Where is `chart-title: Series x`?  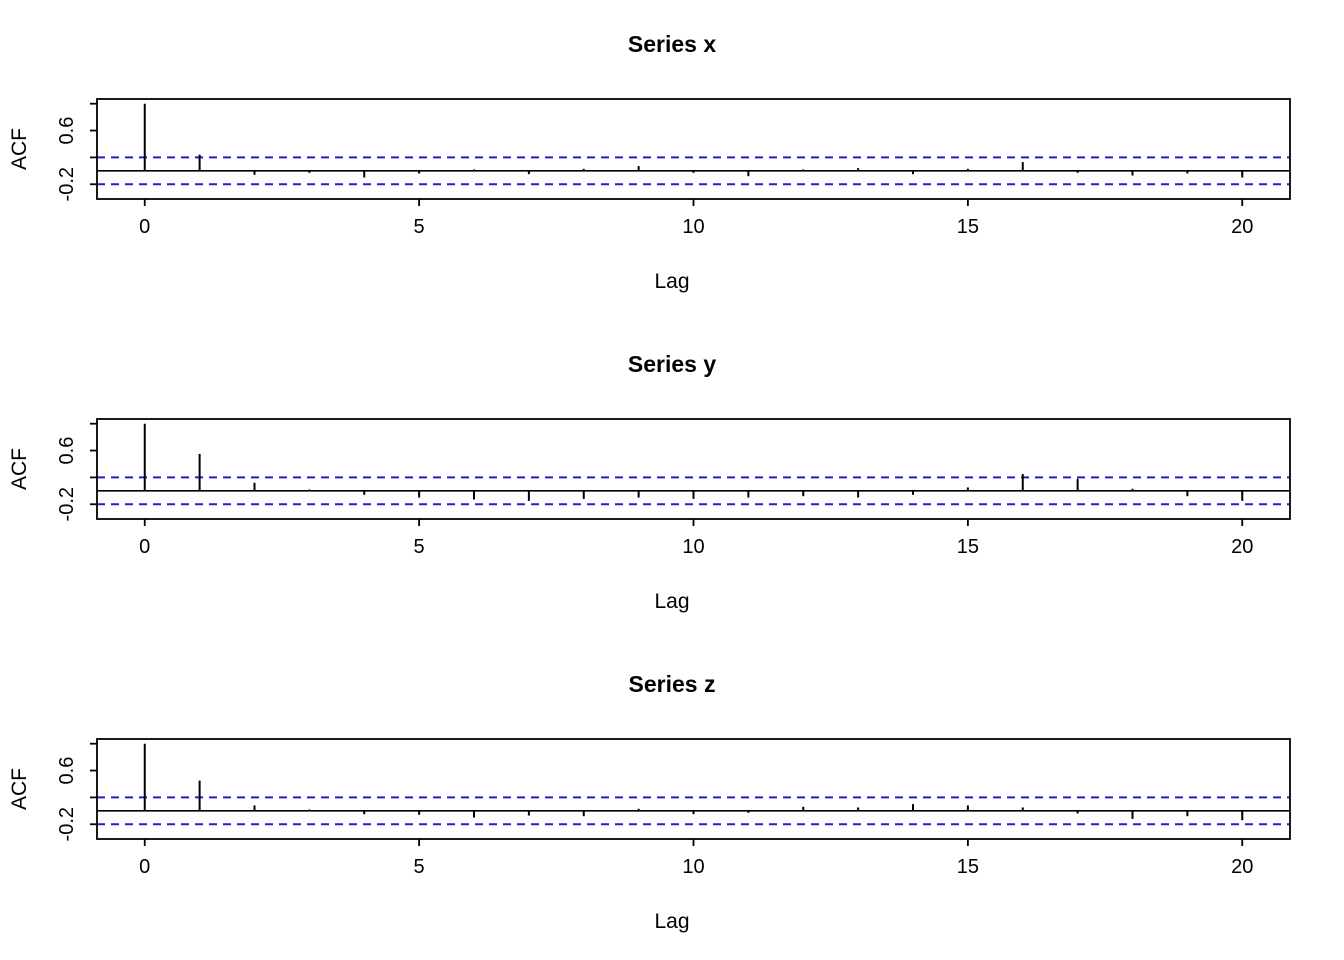 chart-title: Series x is located at coordinates (672, 44).